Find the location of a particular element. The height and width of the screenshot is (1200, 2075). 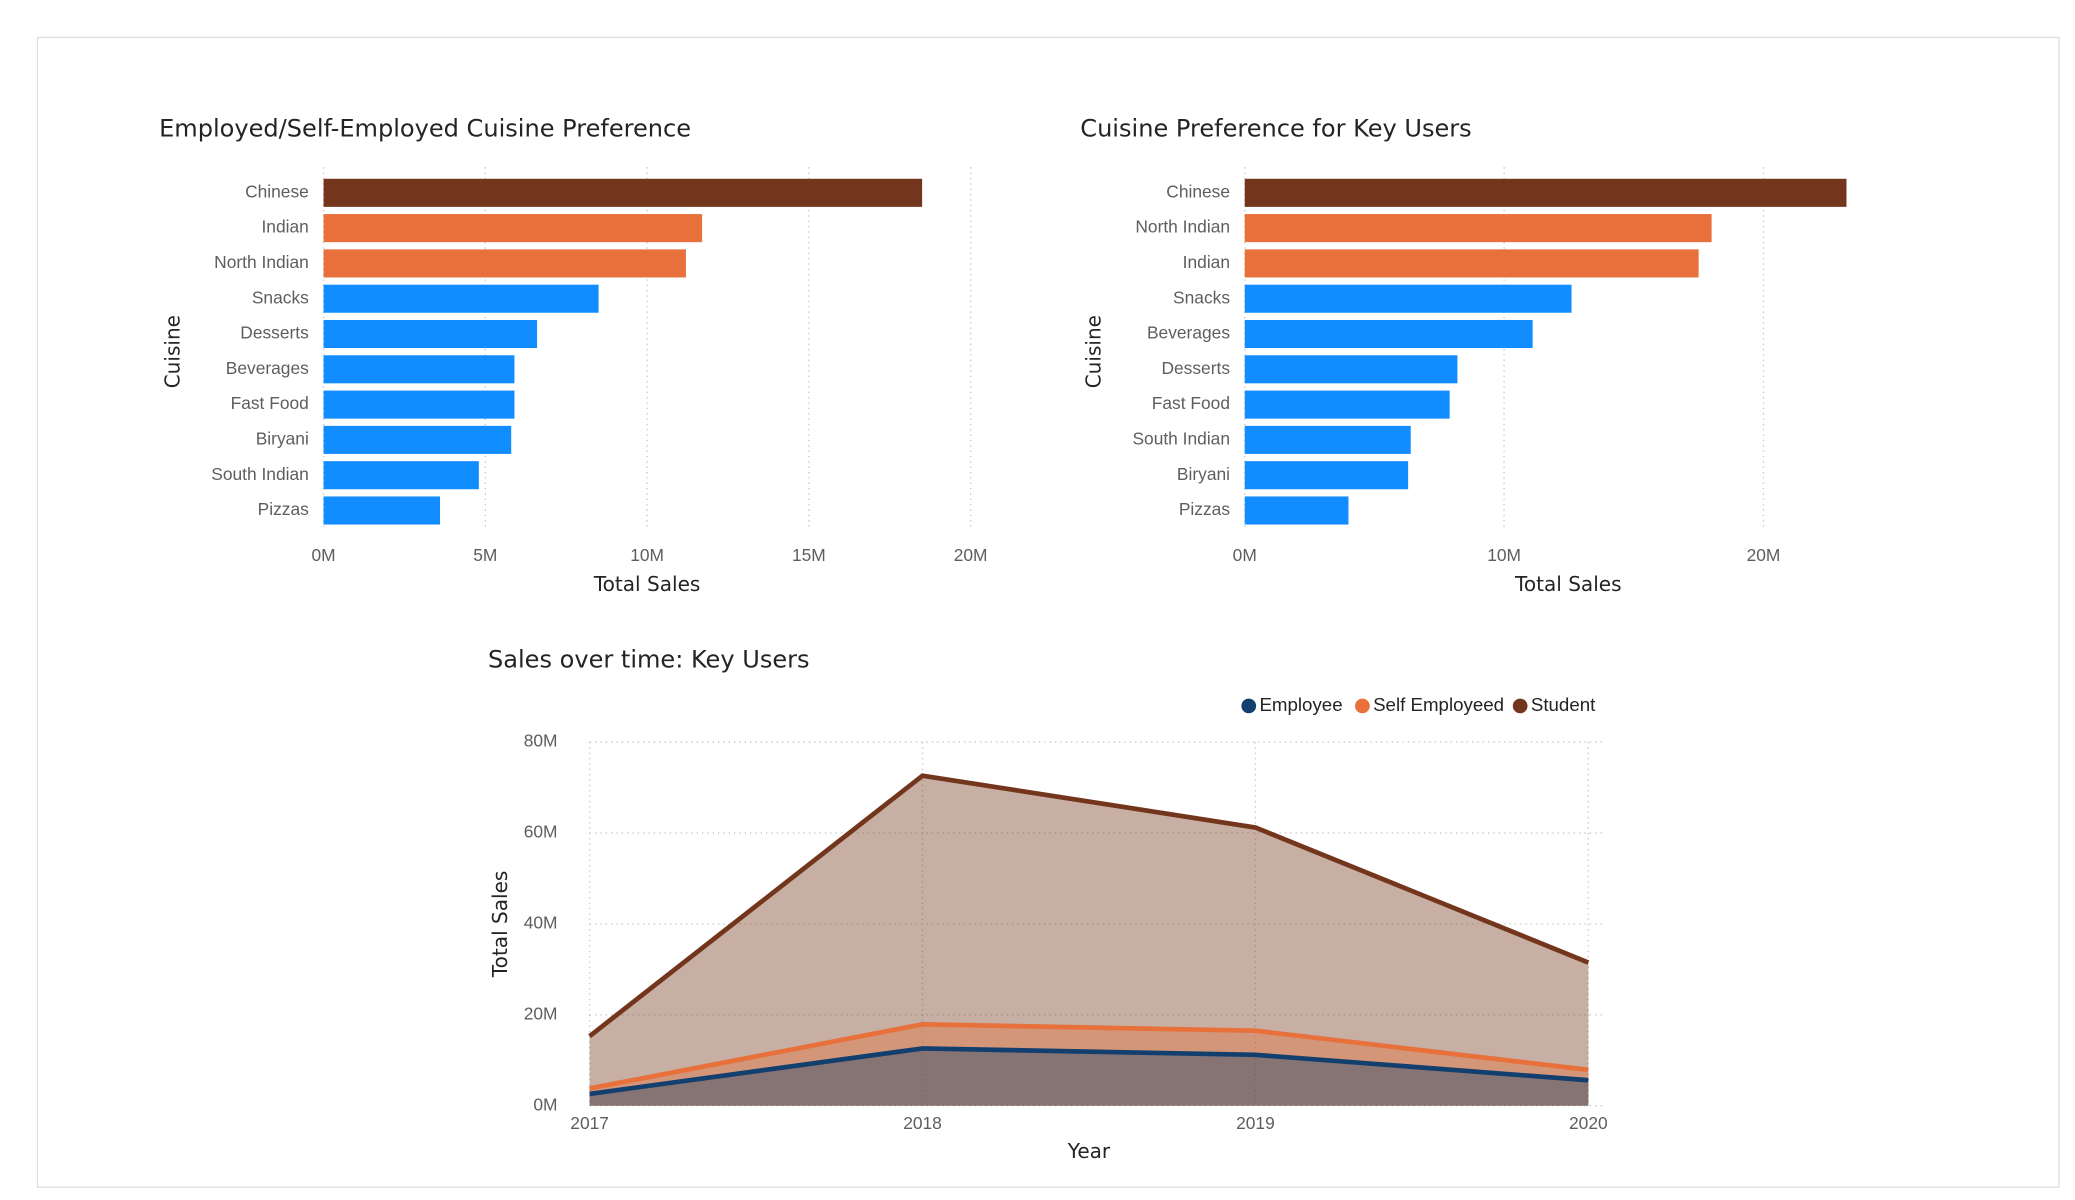

x-tick-label: 2018 is located at coordinates (922, 1123).